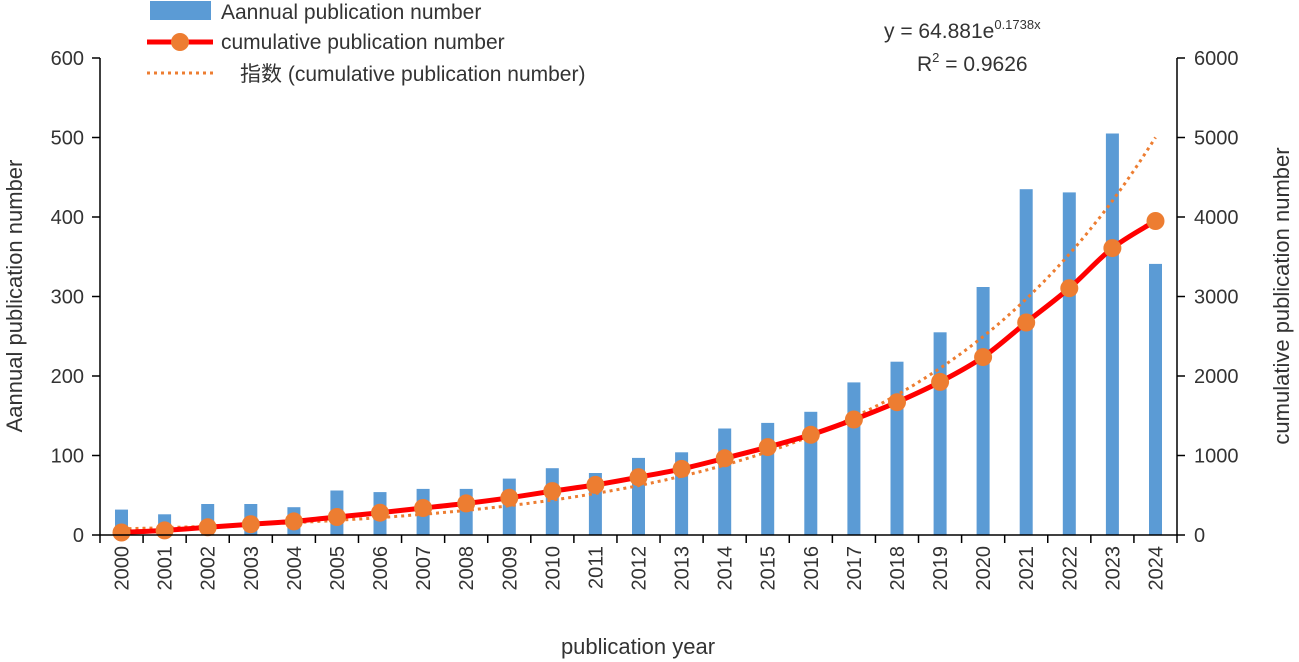 This screenshot has width=1299, height=662. I want to click on cumulative-point-2009, so click(509, 497).